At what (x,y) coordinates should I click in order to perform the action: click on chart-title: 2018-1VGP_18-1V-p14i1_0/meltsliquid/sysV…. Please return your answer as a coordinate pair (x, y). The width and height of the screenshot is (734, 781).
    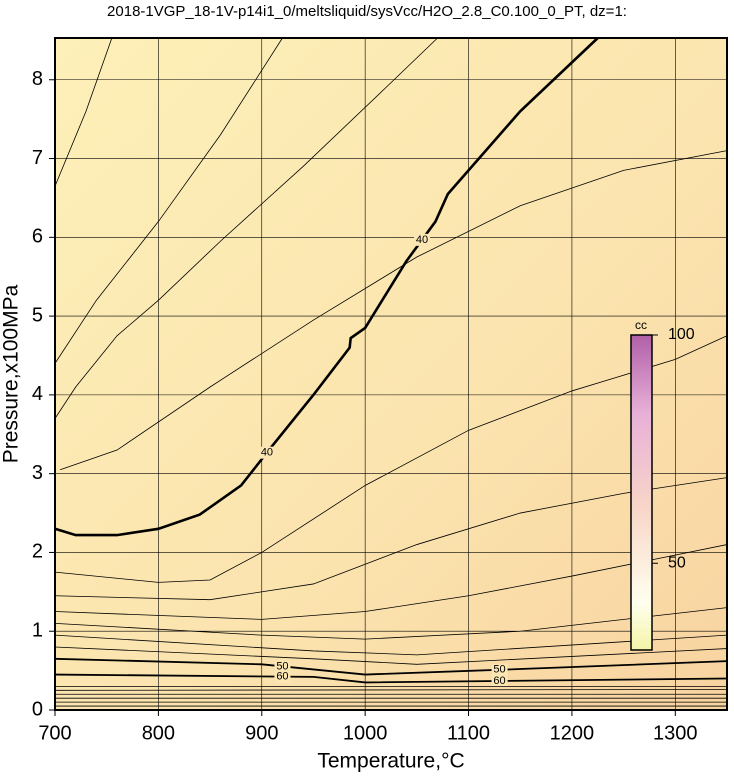
    Looking at the image, I should click on (367, 11).